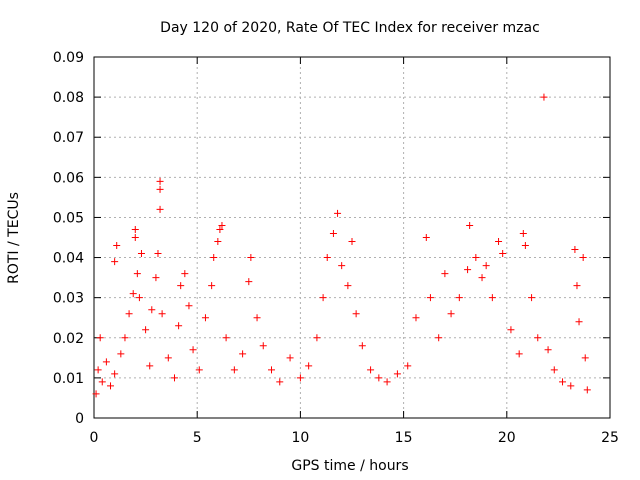  What do you see at coordinates (94, 438) in the screenshot?
I see `x-tick-label: 0` at bounding box center [94, 438].